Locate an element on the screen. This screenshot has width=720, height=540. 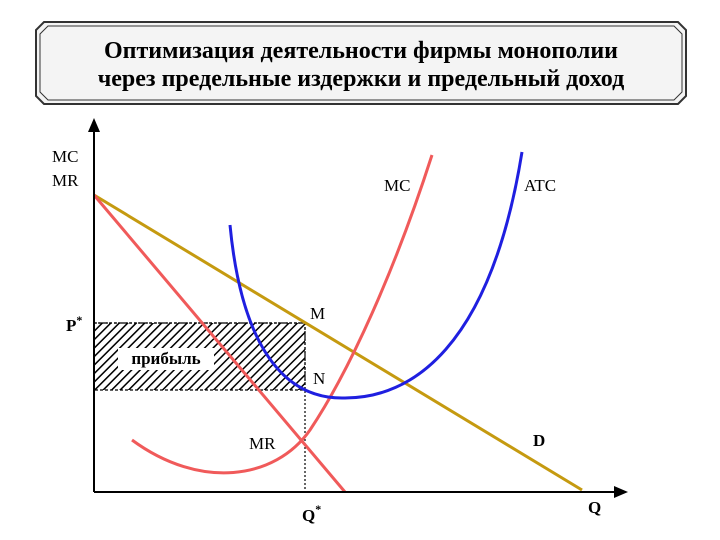
demand-curve-label: D is located at coordinates (539, 440).